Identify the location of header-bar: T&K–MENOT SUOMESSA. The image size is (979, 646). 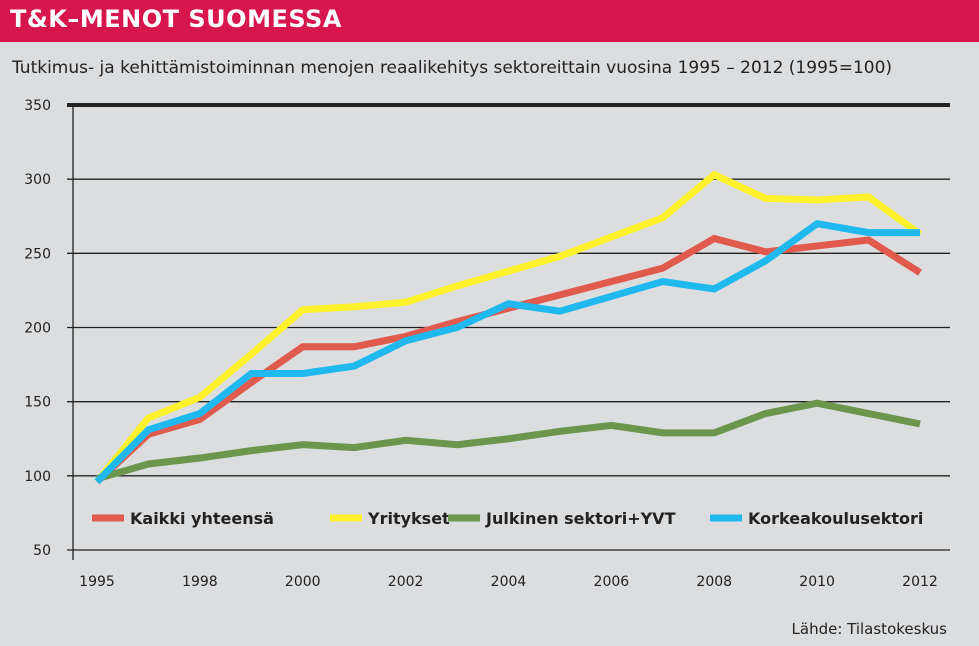
(489, 21).